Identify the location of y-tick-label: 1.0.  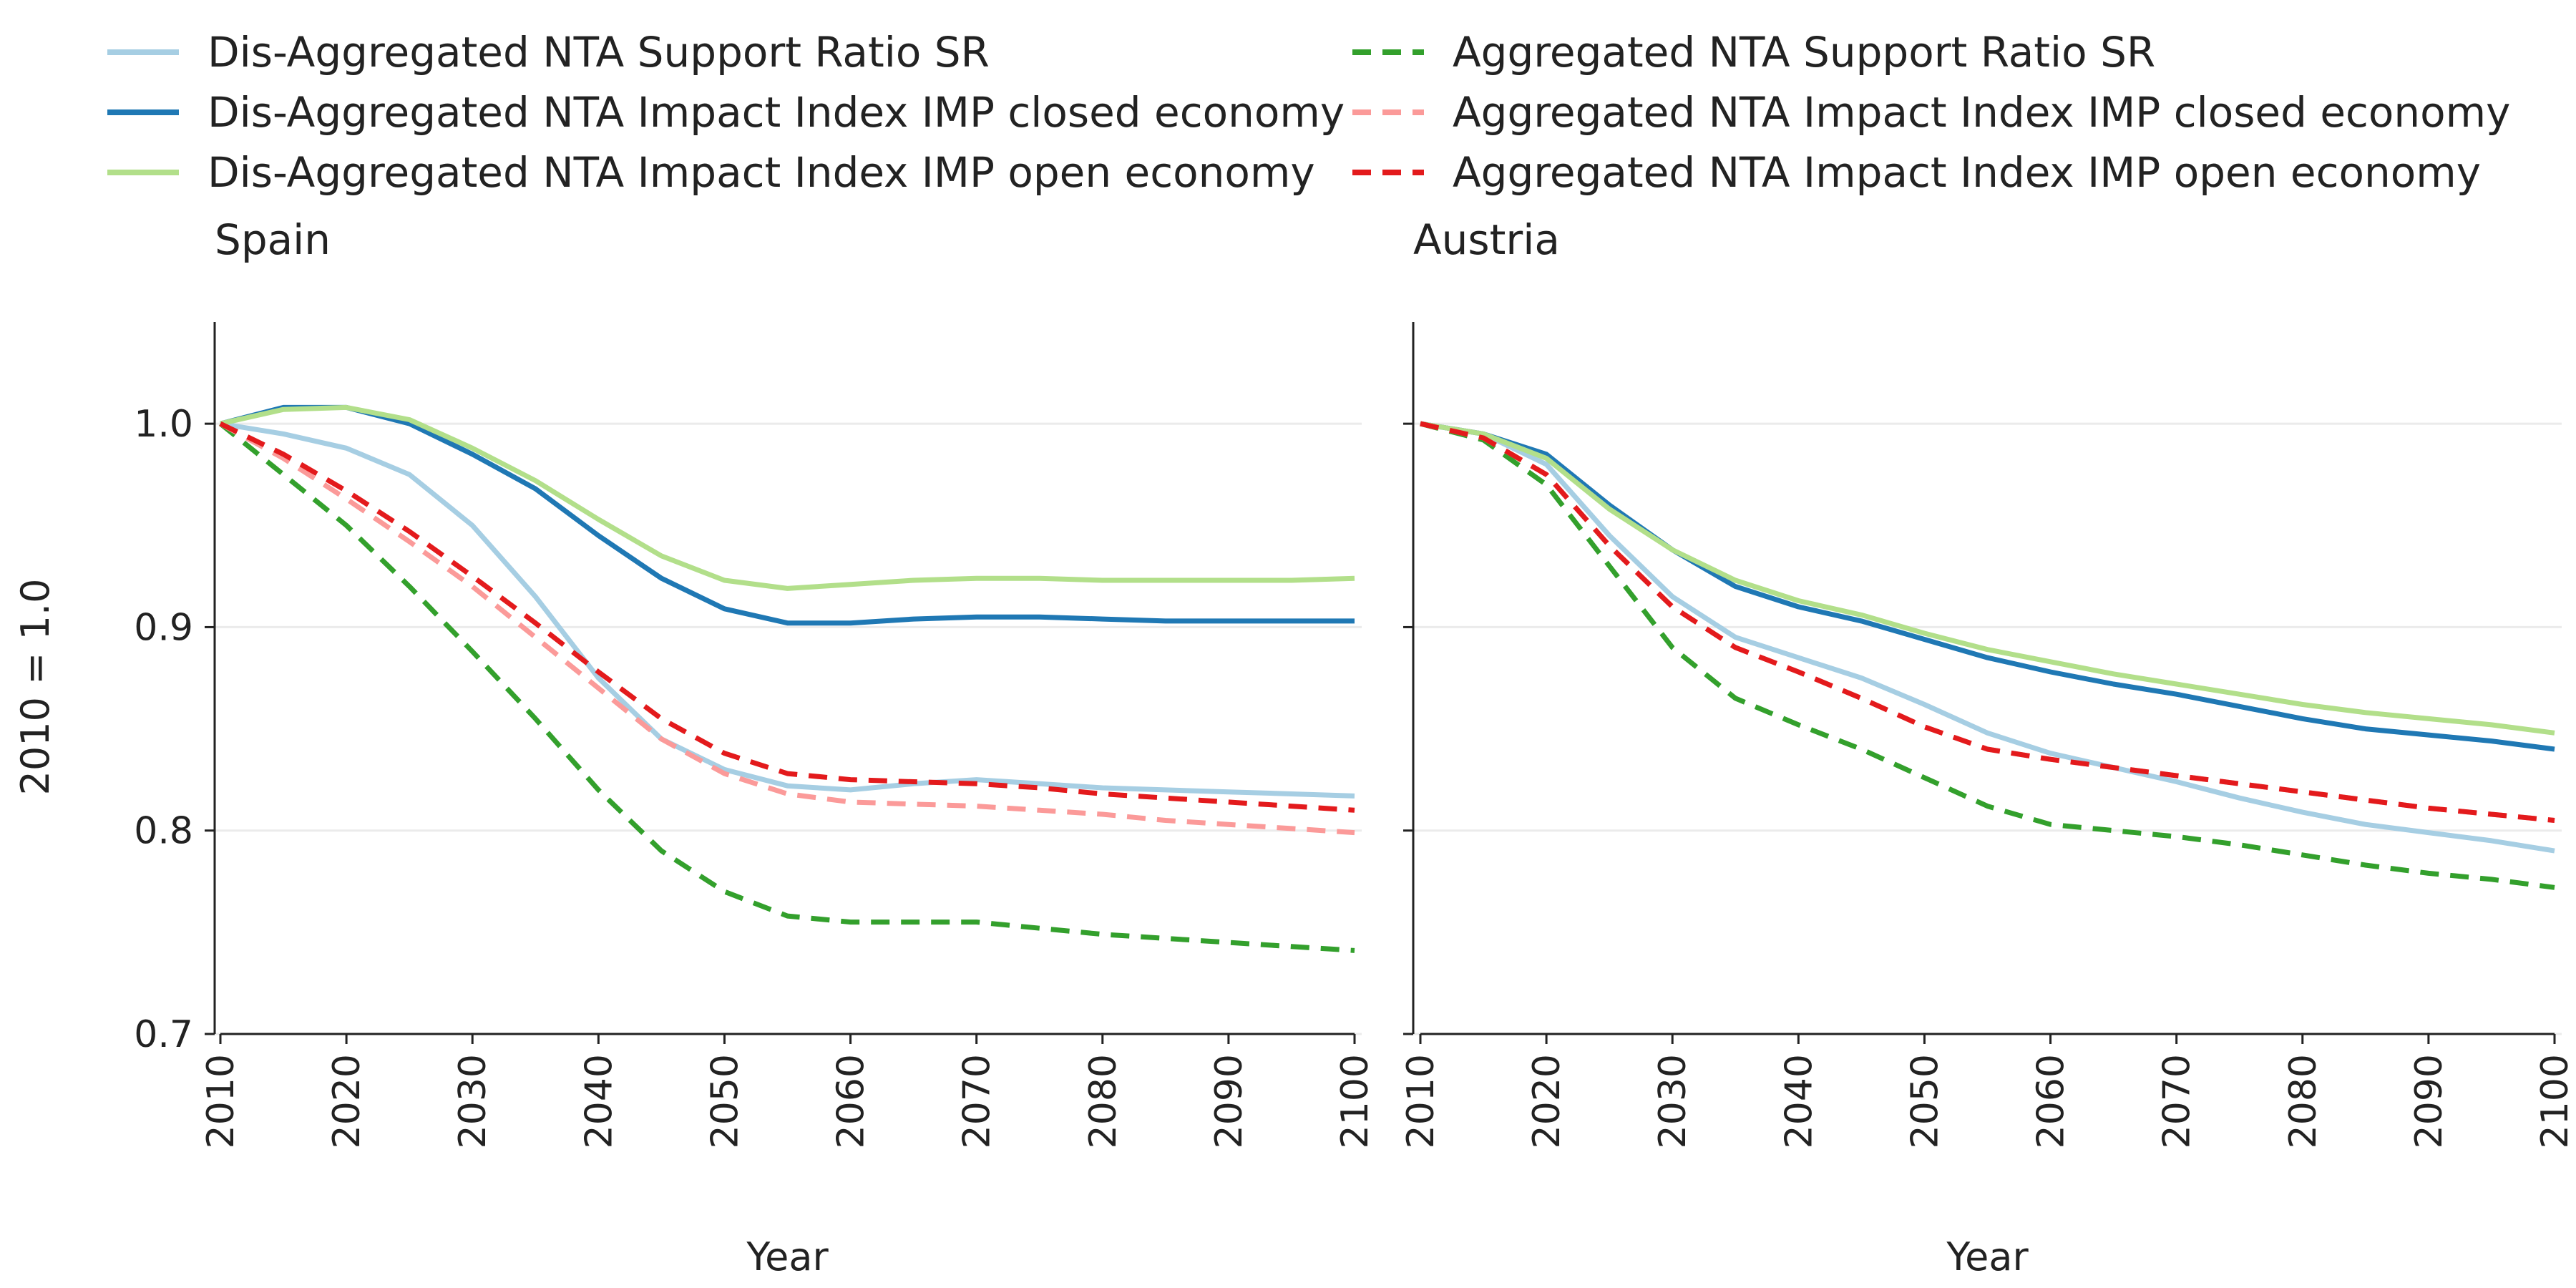
(163, 425).